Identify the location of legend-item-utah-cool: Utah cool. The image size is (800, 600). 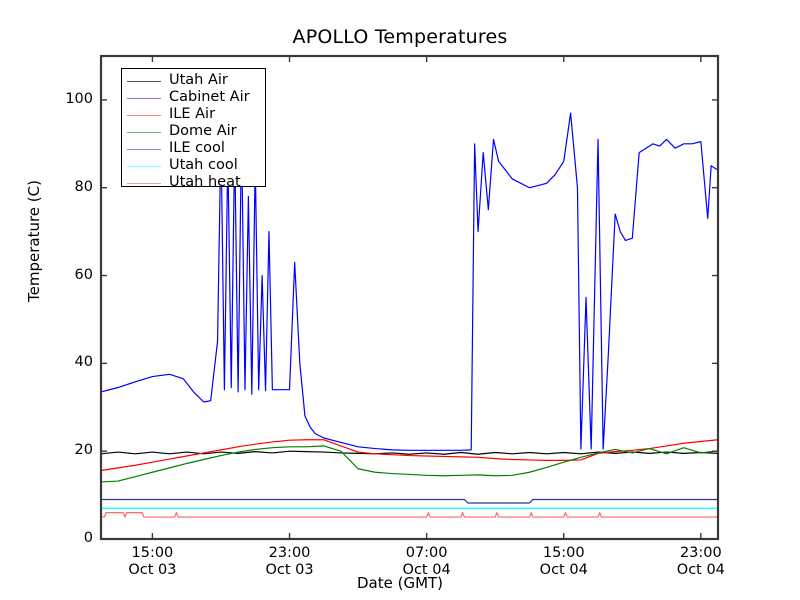
(196, 166).